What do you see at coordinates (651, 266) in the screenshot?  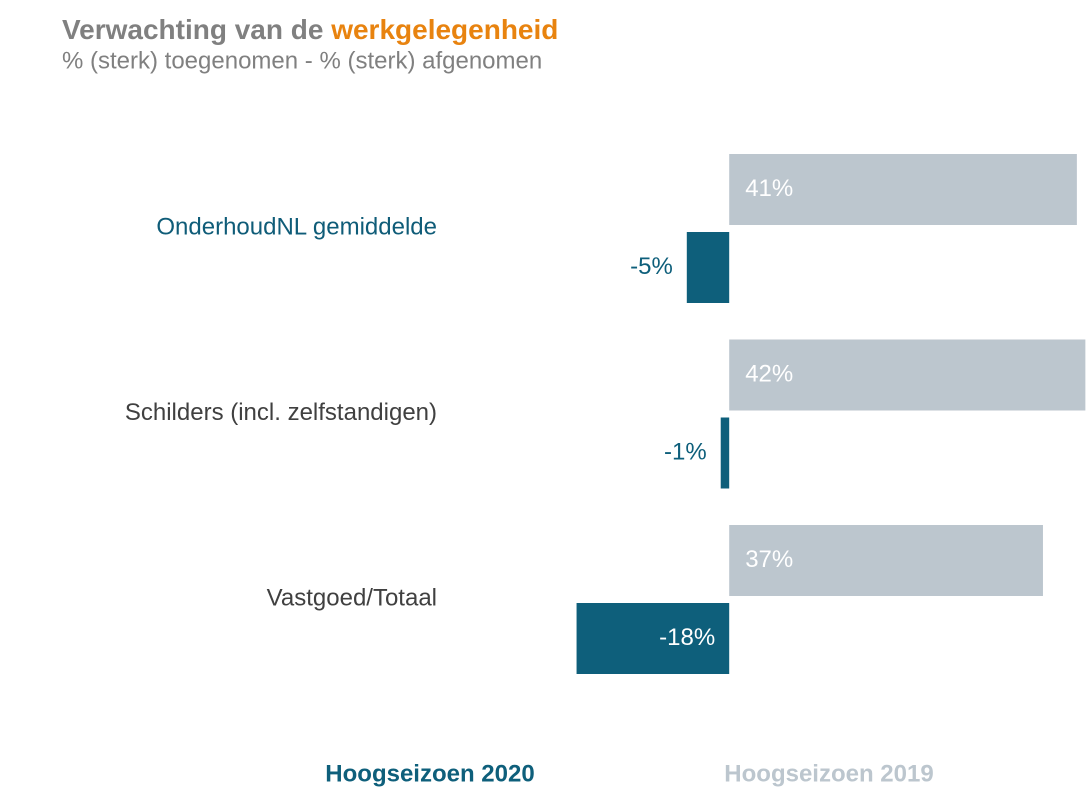 I see `value-label: -5%` at bounding box center [651, 266].